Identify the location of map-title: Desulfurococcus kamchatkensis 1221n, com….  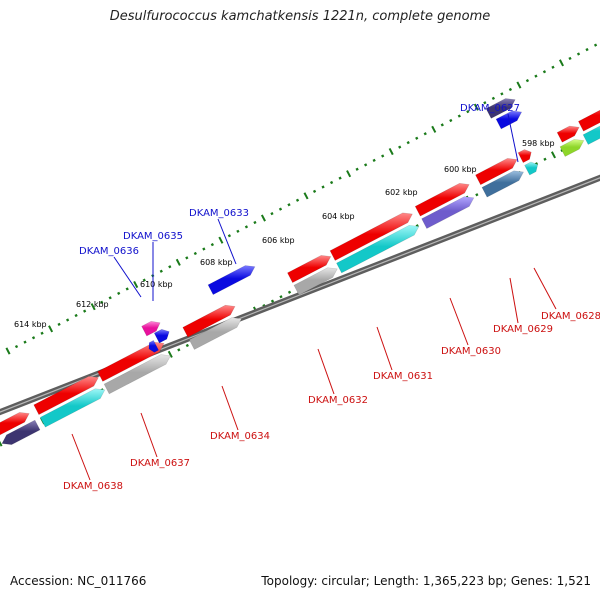
(300, 16).